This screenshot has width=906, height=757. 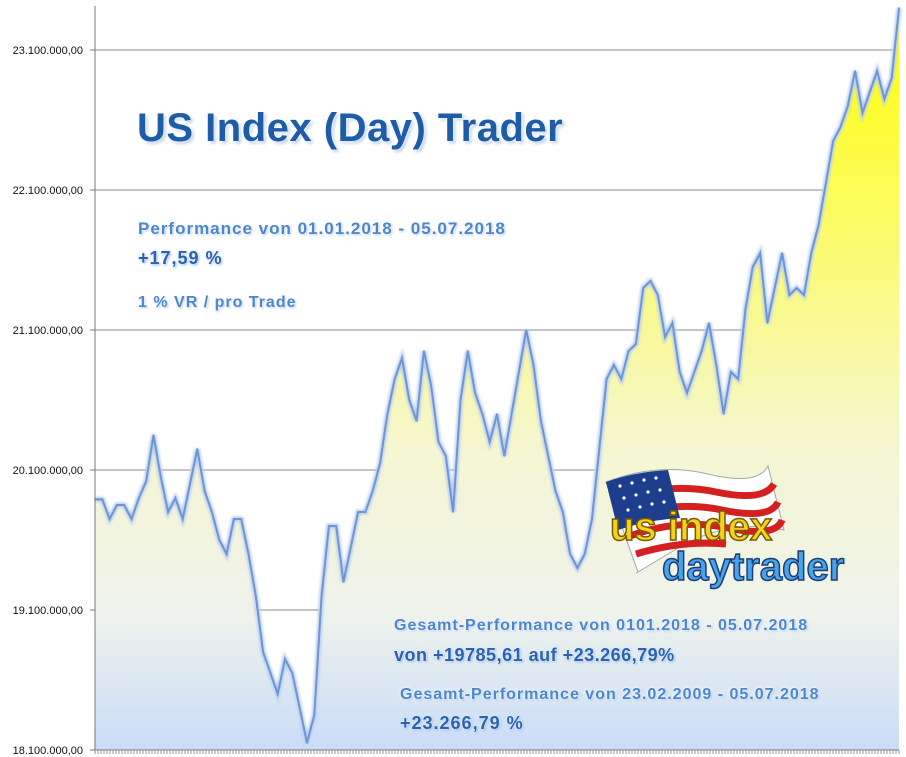 I want to click on y-tick-label: 22.100.000,00, so click(x=48, y=191).